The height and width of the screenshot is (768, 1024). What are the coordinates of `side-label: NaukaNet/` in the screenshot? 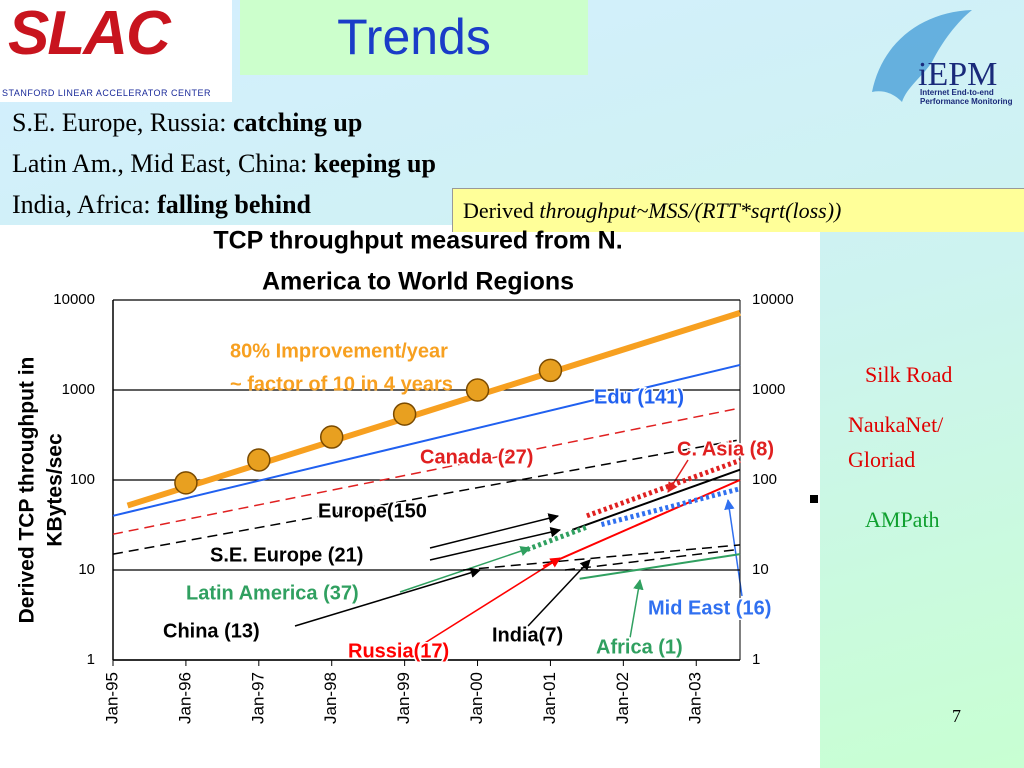 It's located at (896, 424).